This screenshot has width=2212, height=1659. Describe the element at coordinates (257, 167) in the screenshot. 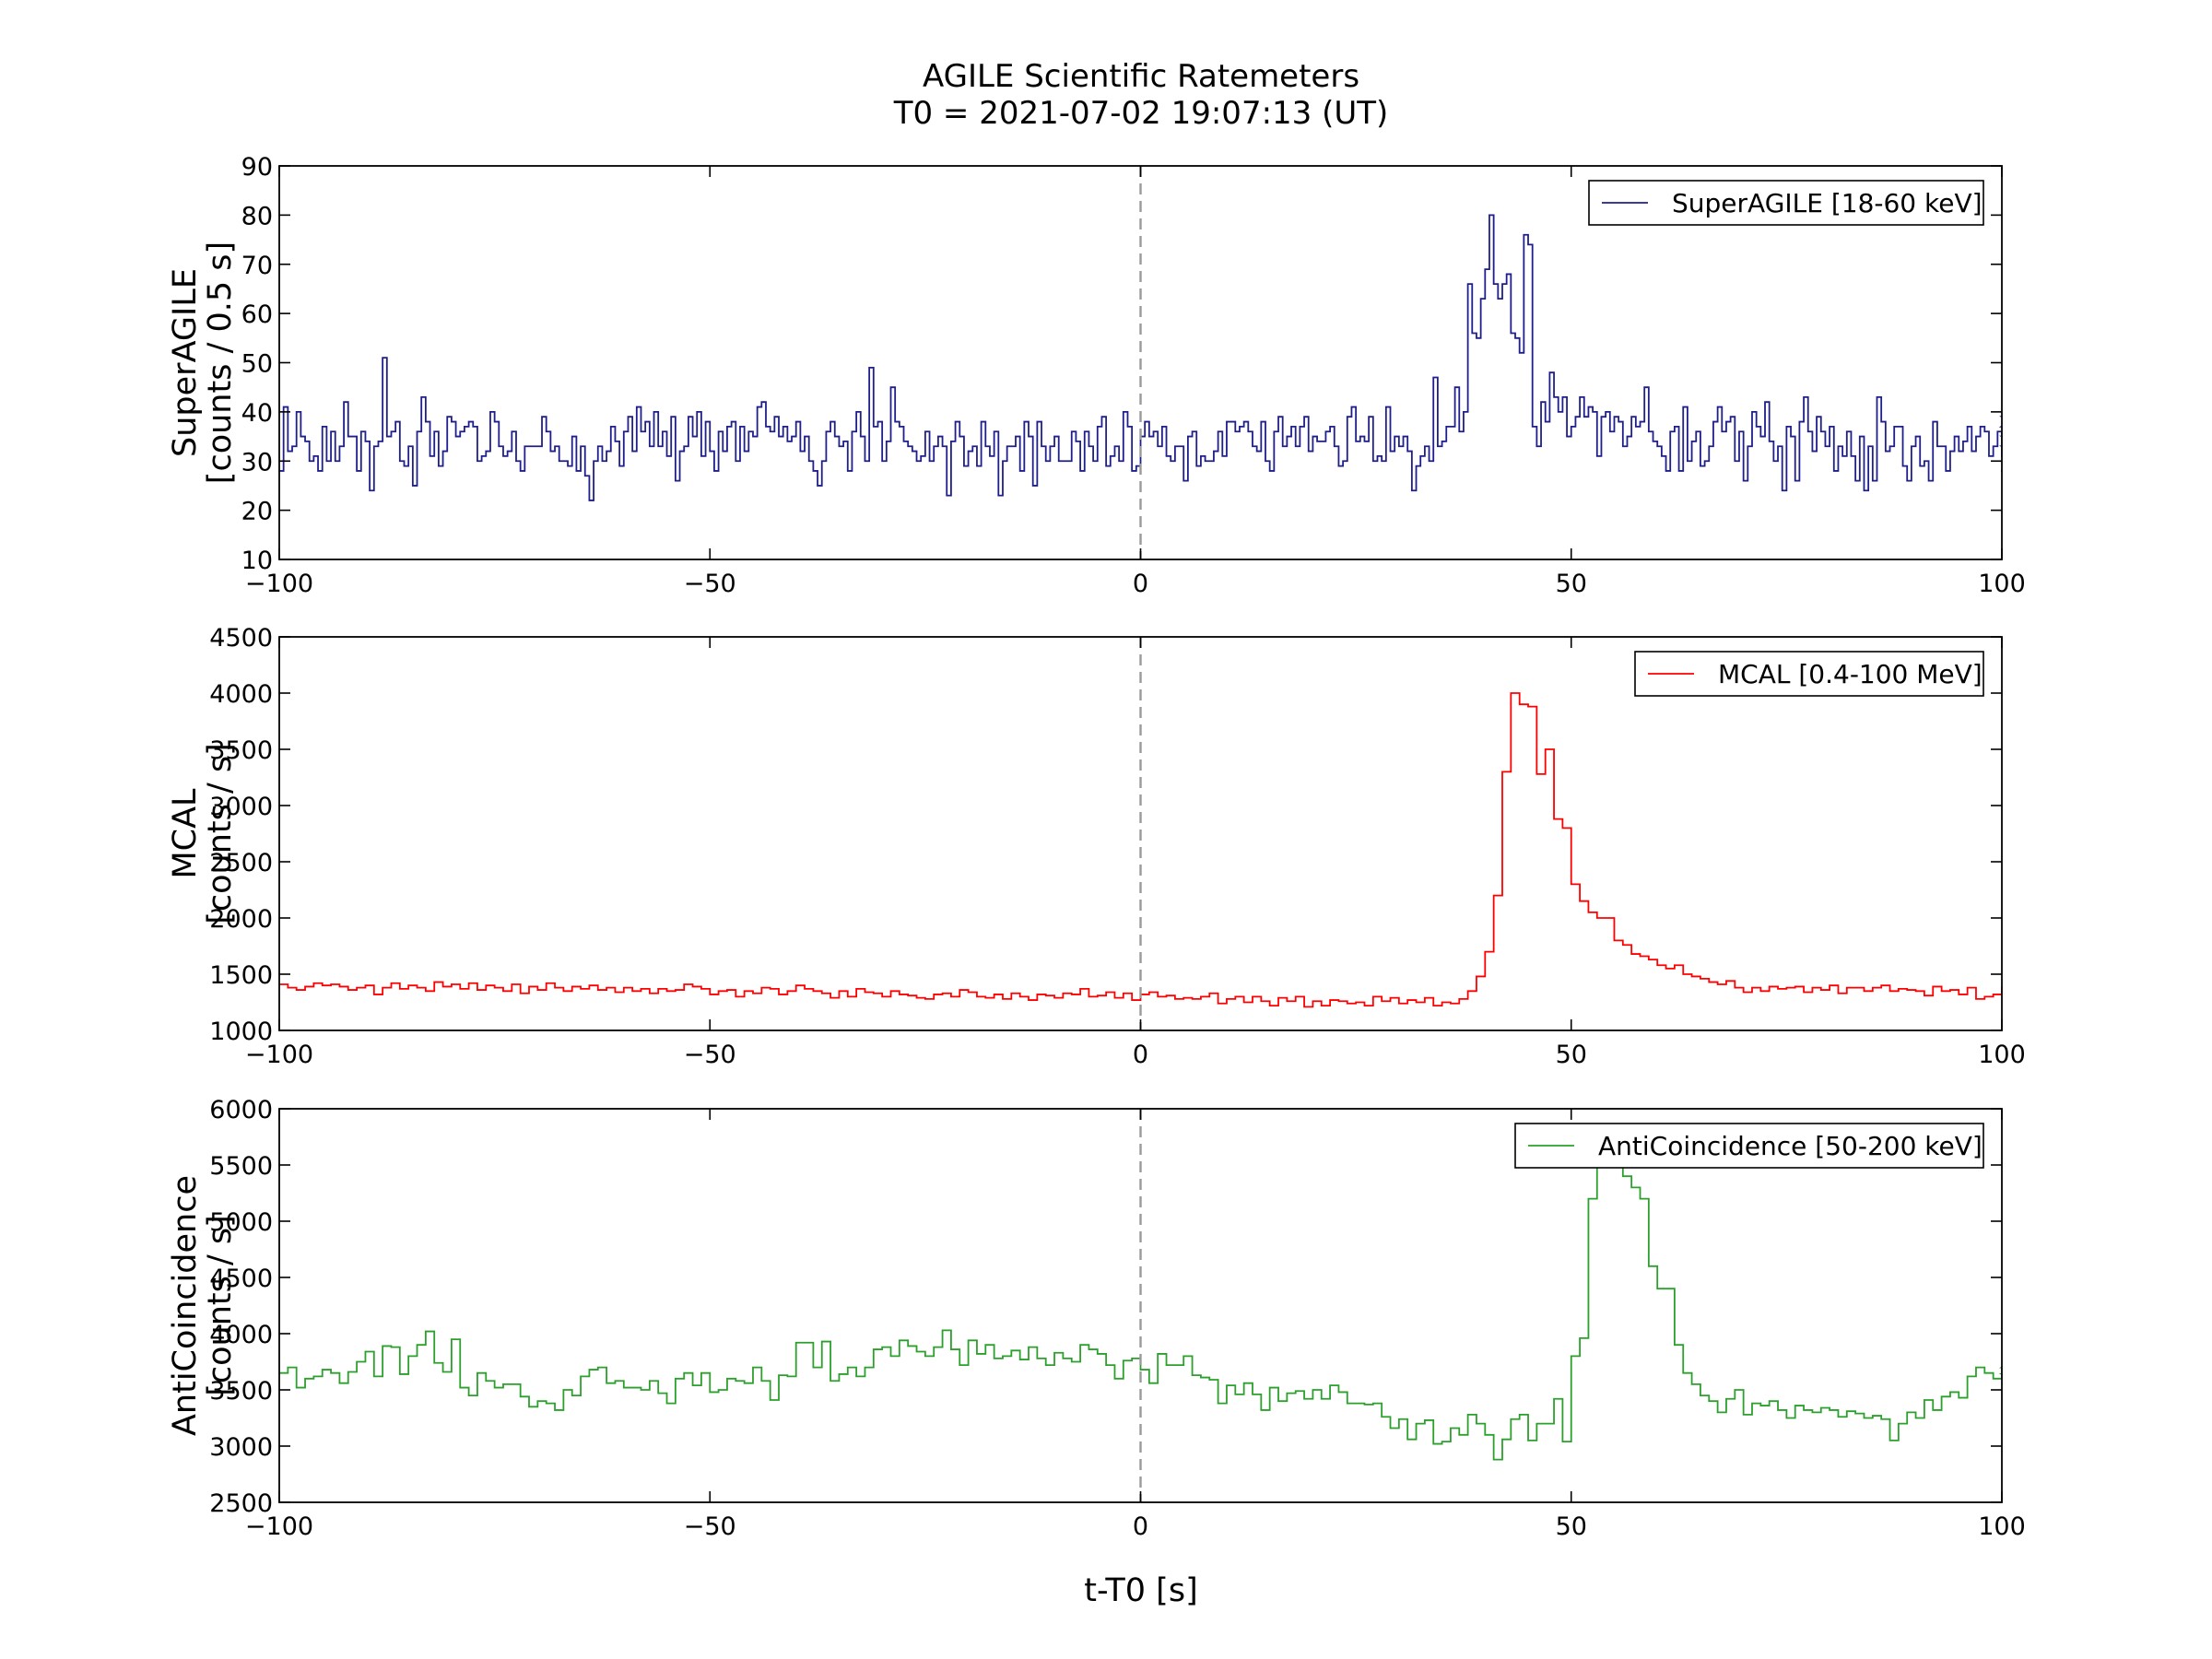

I see `superagile-ytick-label: 90` at that location.